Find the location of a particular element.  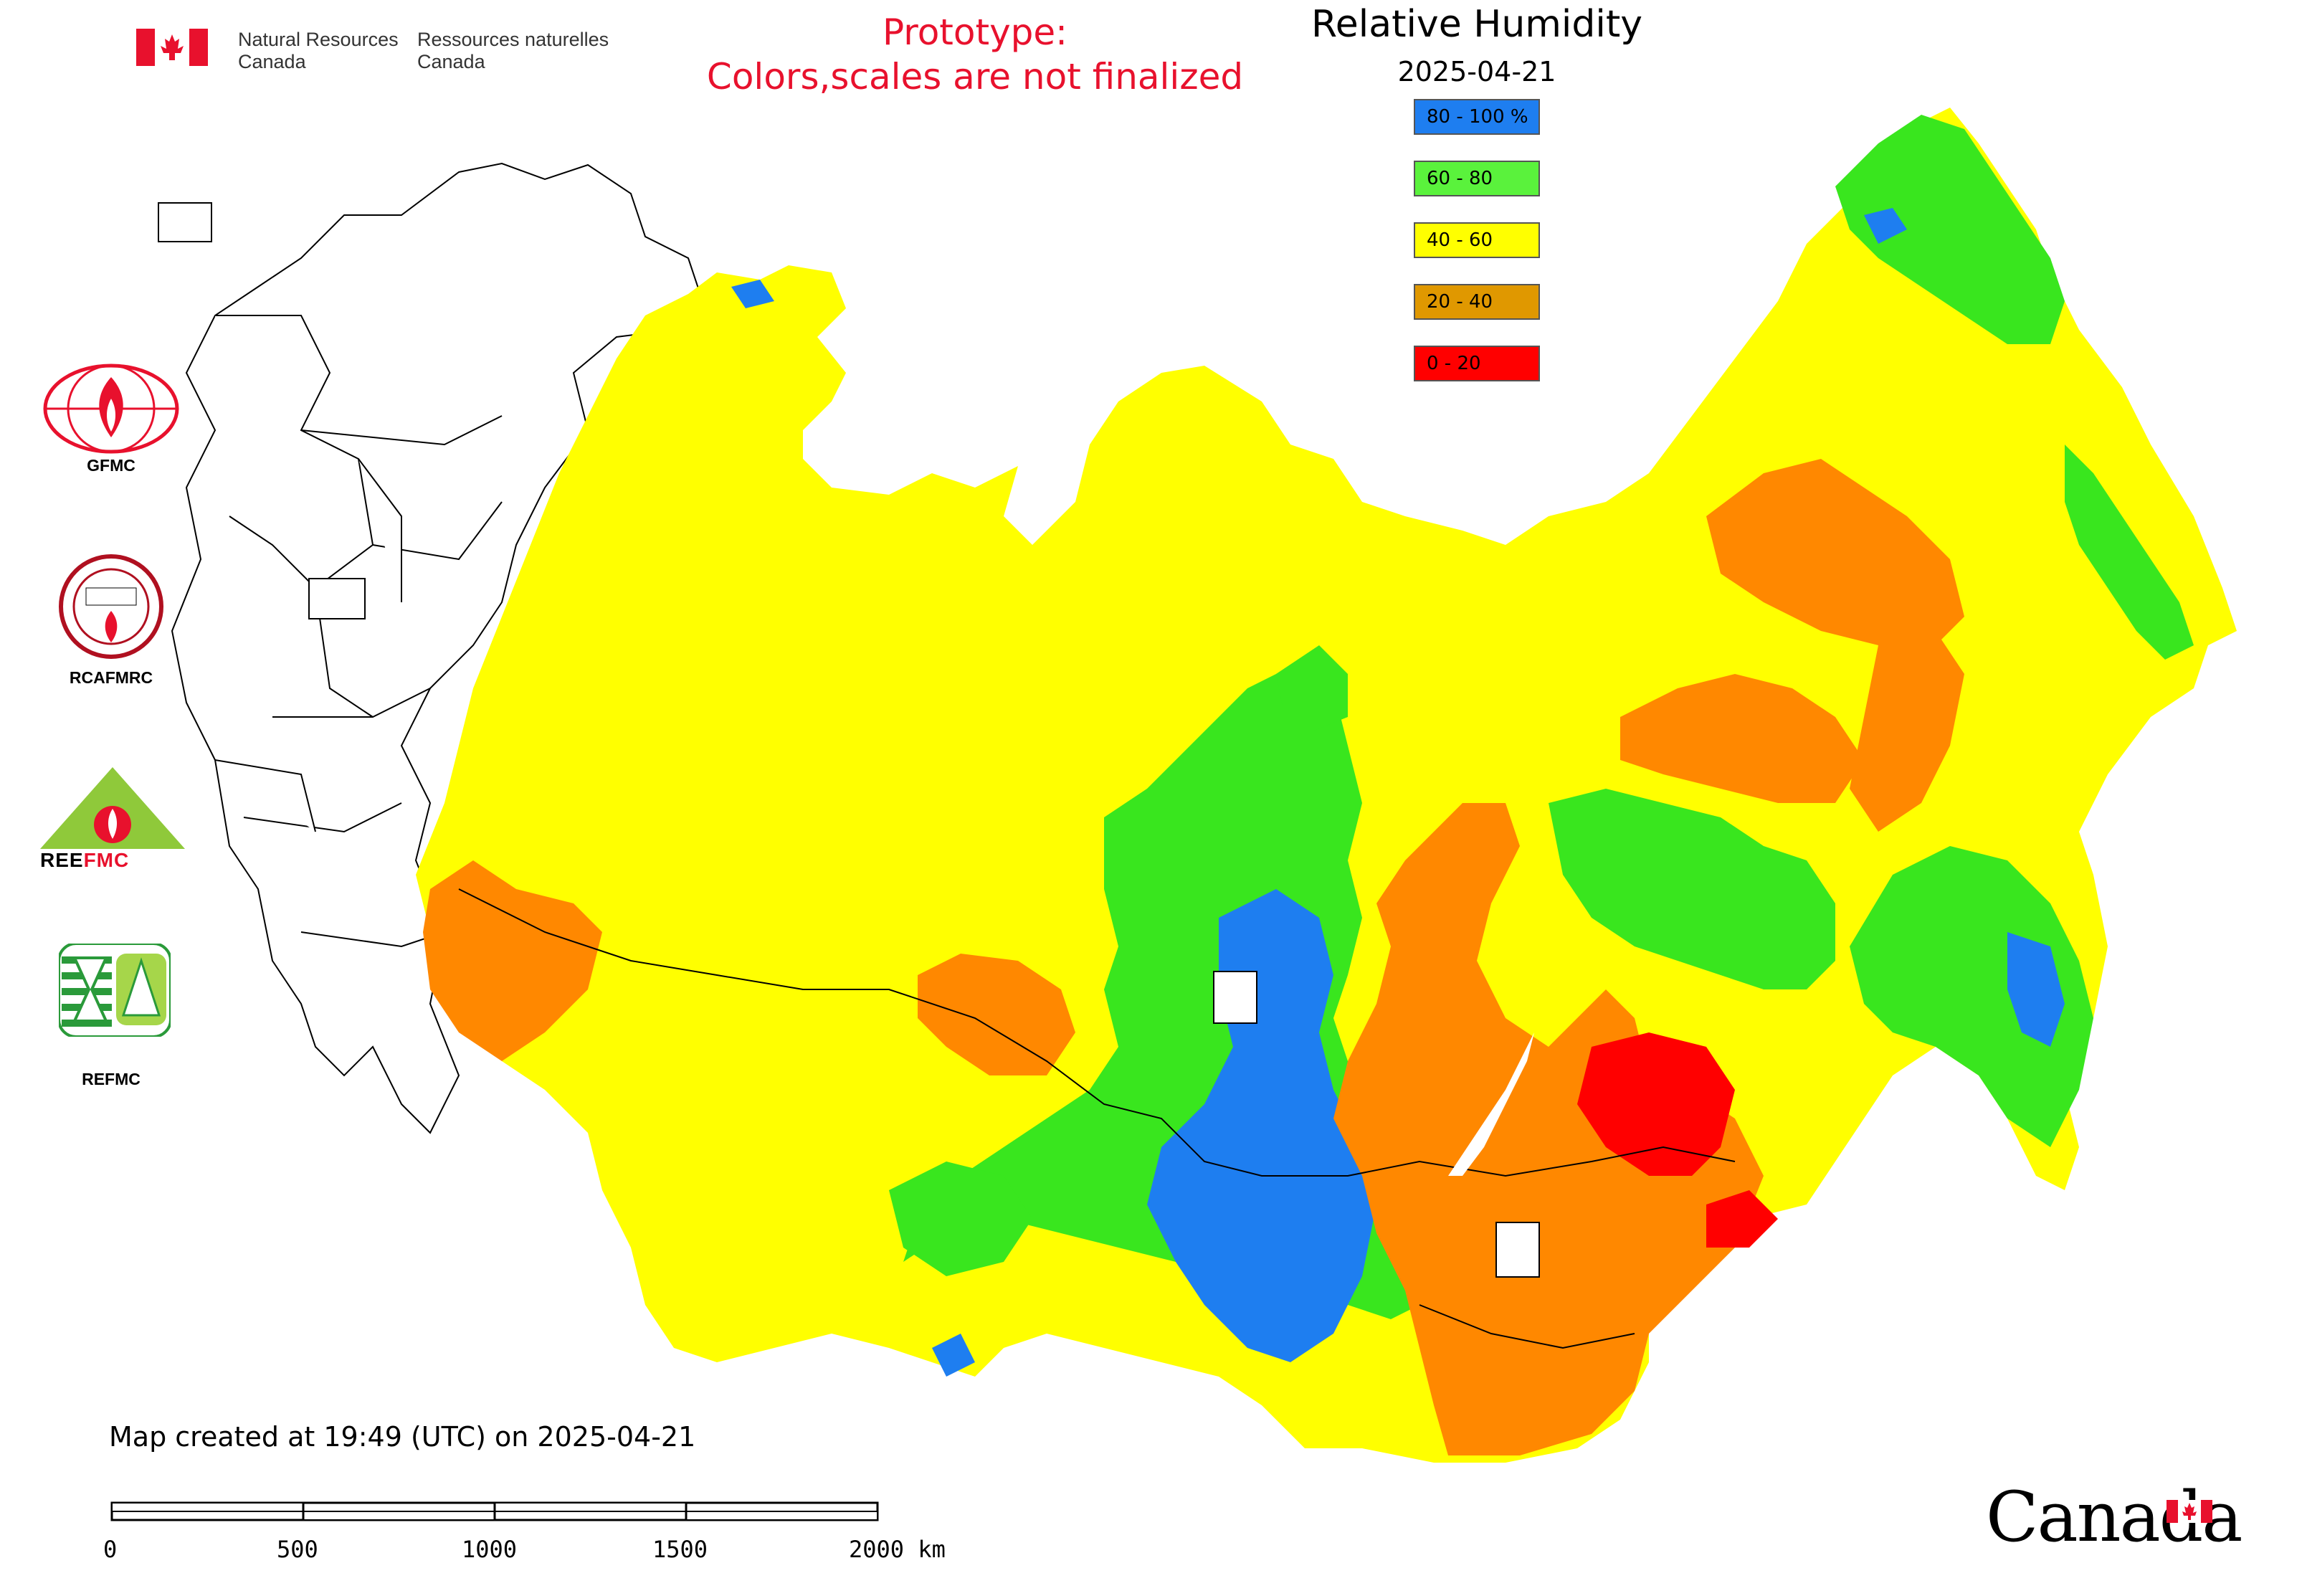

rh-region-60-80-east is located at coordinates (1692, 889).